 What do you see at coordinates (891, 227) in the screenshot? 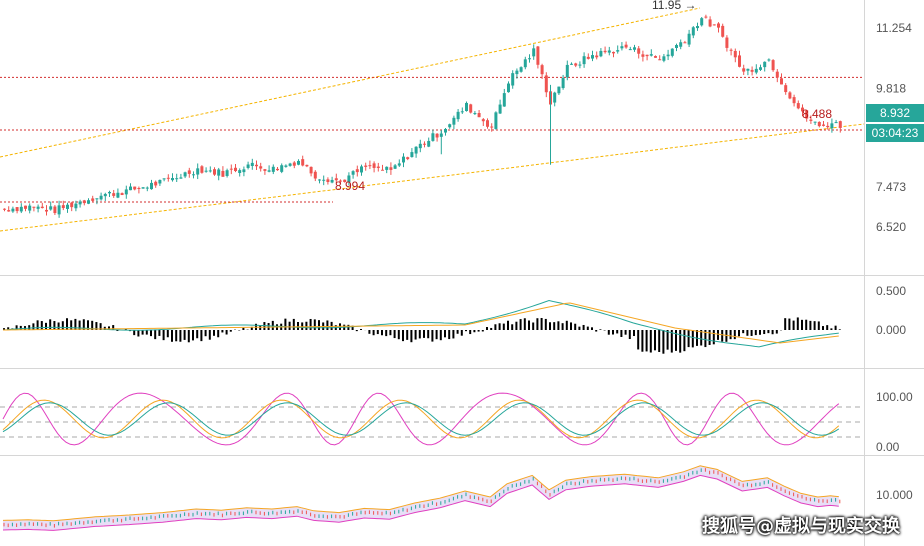
I see `price-tick-label: 6.520` at bounding box center [891, 227].